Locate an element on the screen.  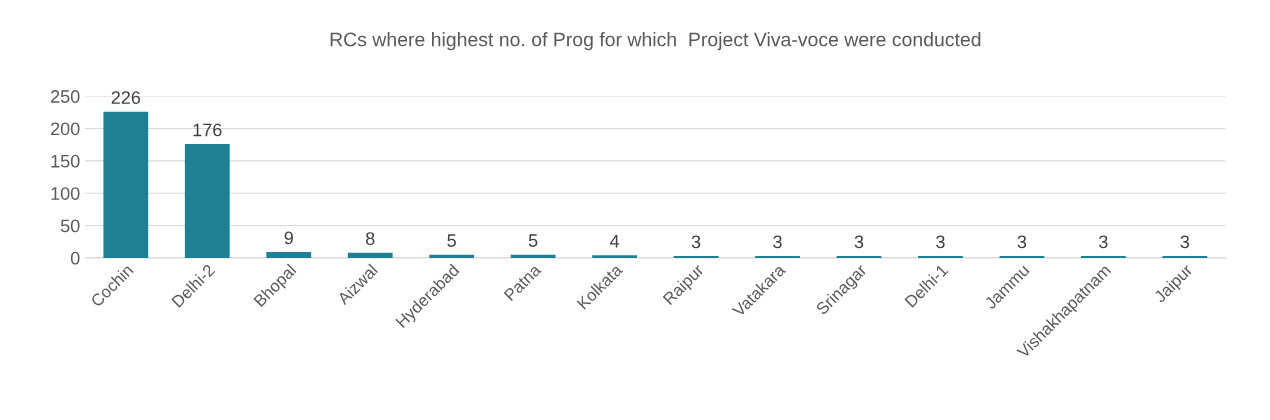
data-label: 8 is located at coordinates (370, 238).